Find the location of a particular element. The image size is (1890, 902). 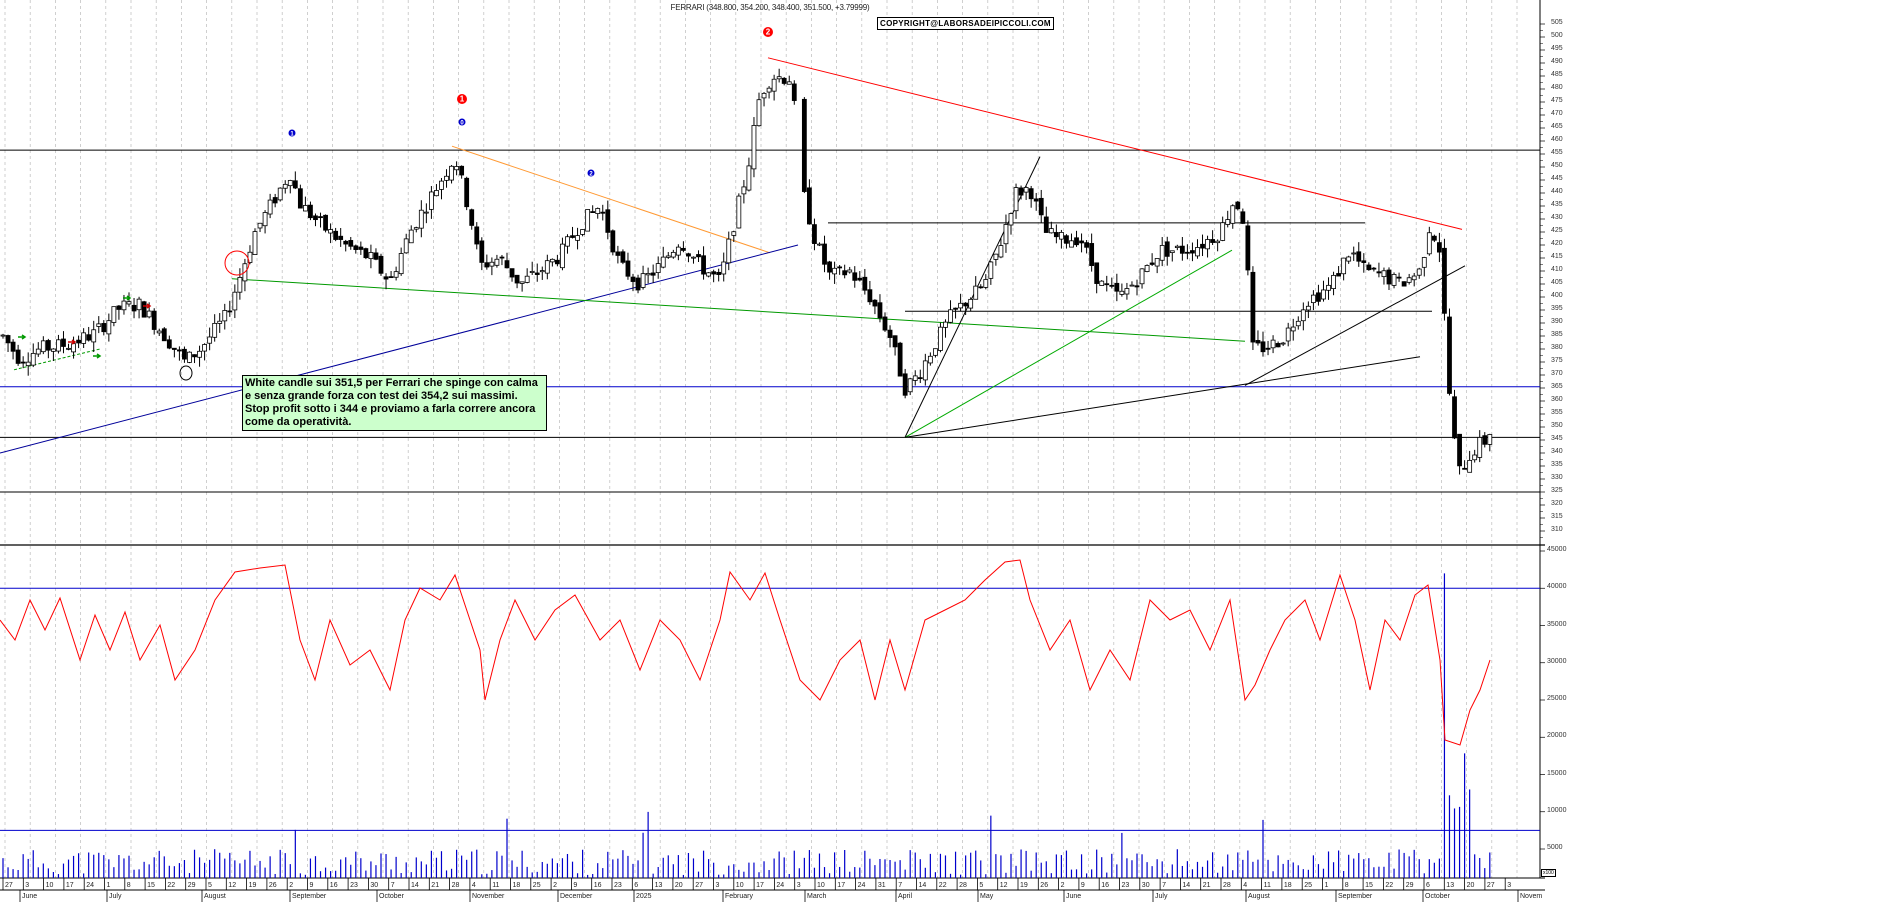

price-tick-label: 475 is located at coordinates (1557, 100).